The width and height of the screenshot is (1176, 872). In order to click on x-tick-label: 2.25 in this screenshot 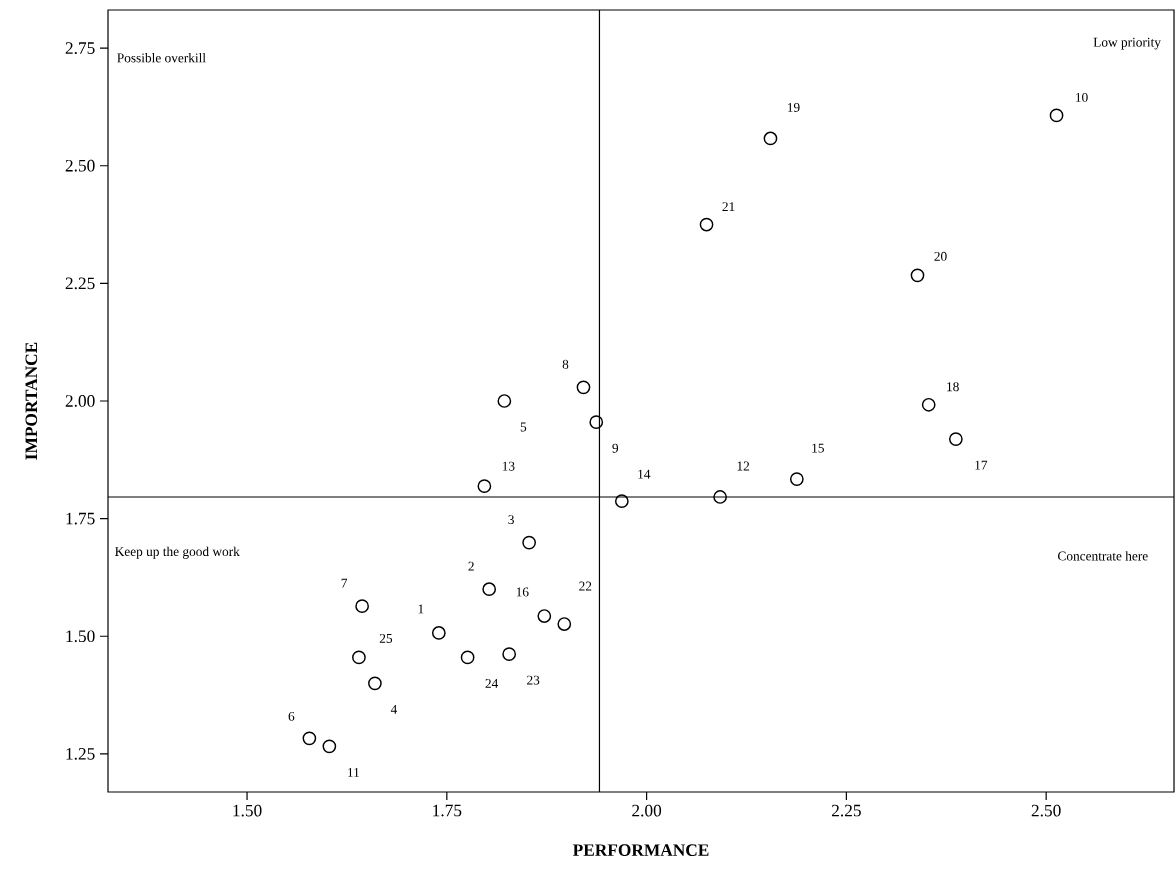, I will do `click(846, 810)`.